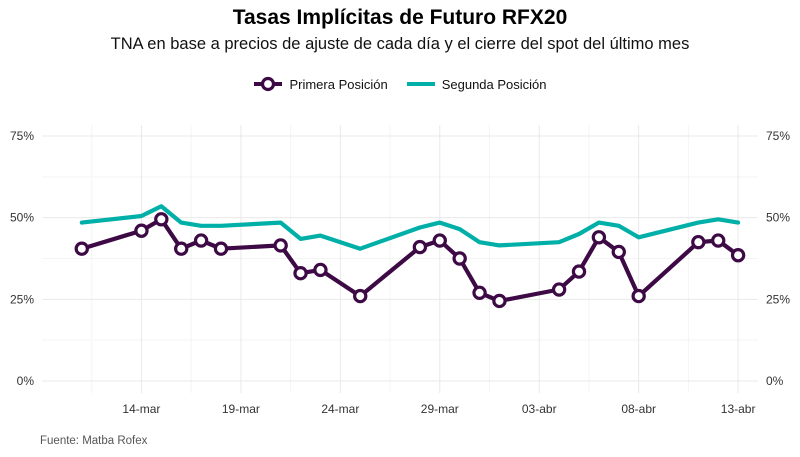  Describe the element at coordinates (22, 299) in the screenshot. I see `y-tick-label-left: 25%` at that location.